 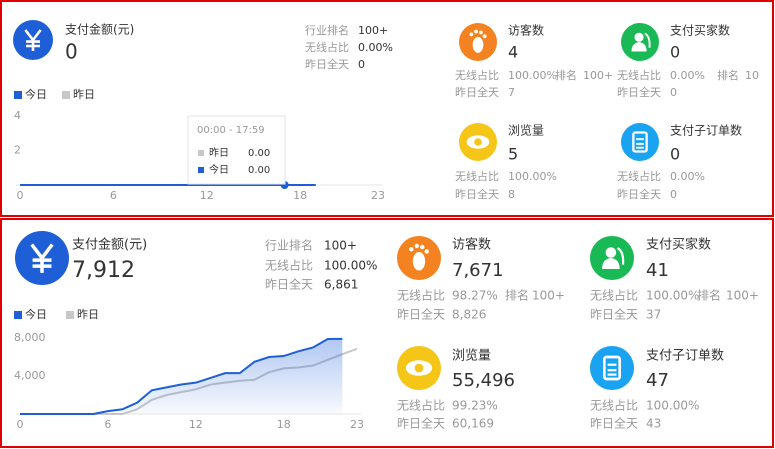 What do you see at coordinates (219, 153) in the screenshot?
I see `tooltip-label: 昨日` at bounding box center [219, 153].